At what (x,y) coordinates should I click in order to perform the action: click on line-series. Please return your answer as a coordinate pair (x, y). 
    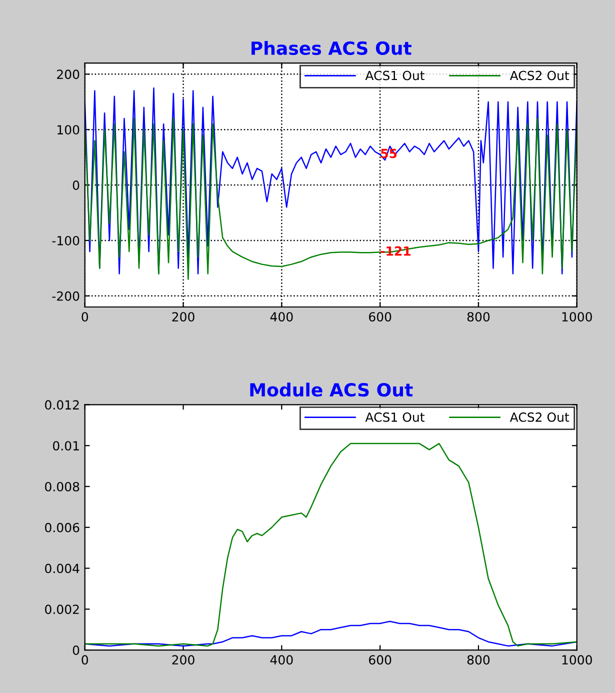
    Looking at the image, I should click on (330, 633).